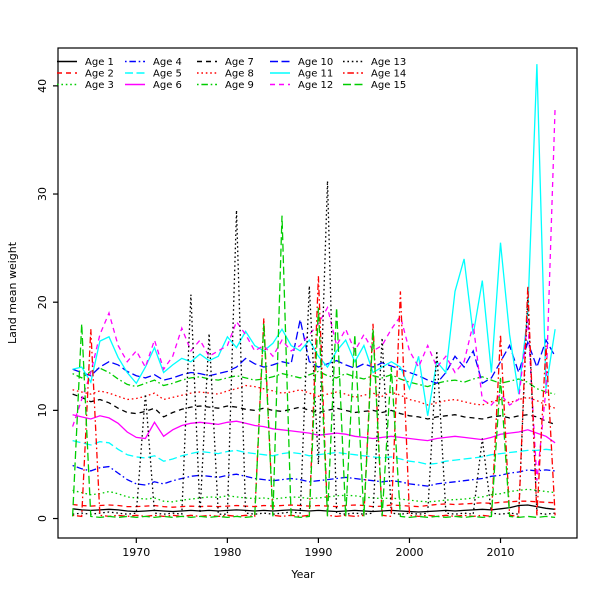 The width and height of the screenshot is (600, 600). What do you see at coordinates (167, 74) in the screenshot?
I see `legend-label-age-5: Age 5` at bounding box center [167, 74].